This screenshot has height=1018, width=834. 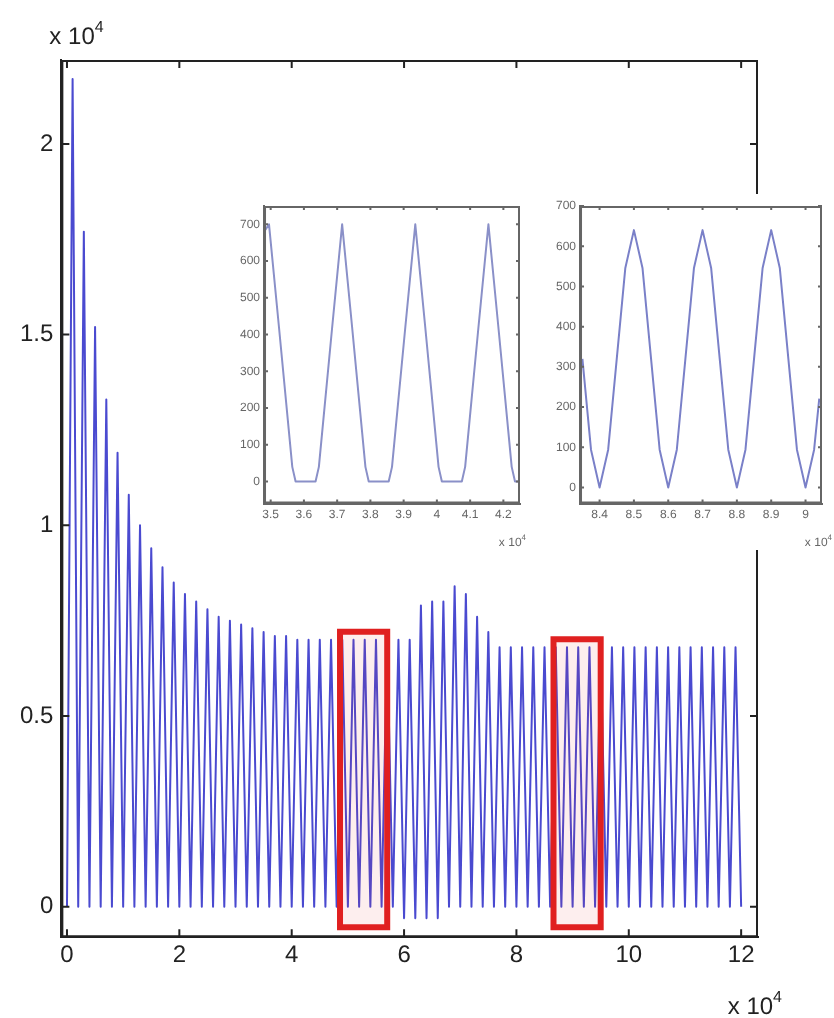 What do you see at coordinates (292, 954) in the screenshot?
I see `x-tick-label: 4` at bounding box center [292, 954].